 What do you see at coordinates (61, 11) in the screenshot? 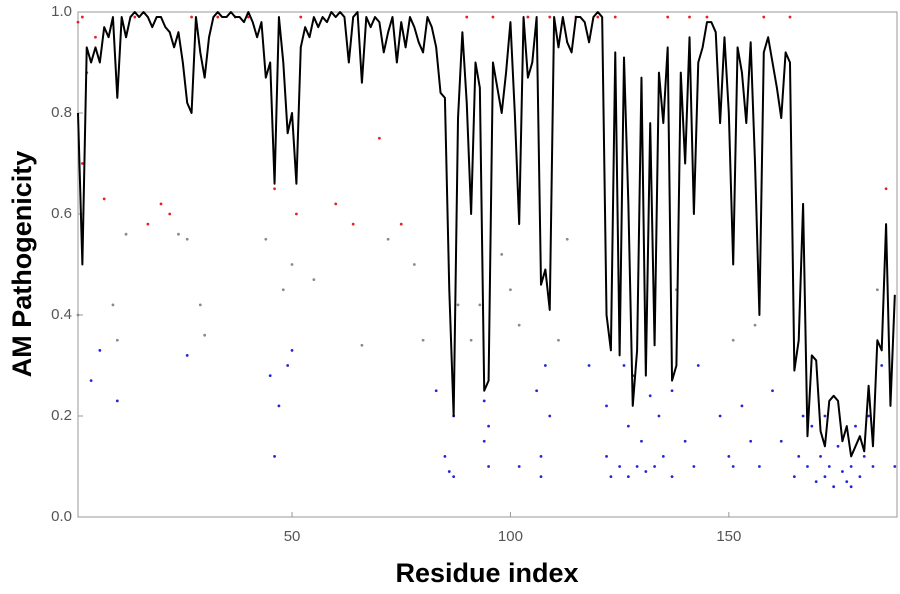
I see `y-tick-label: 1.0` at bounding box center [61, 11].